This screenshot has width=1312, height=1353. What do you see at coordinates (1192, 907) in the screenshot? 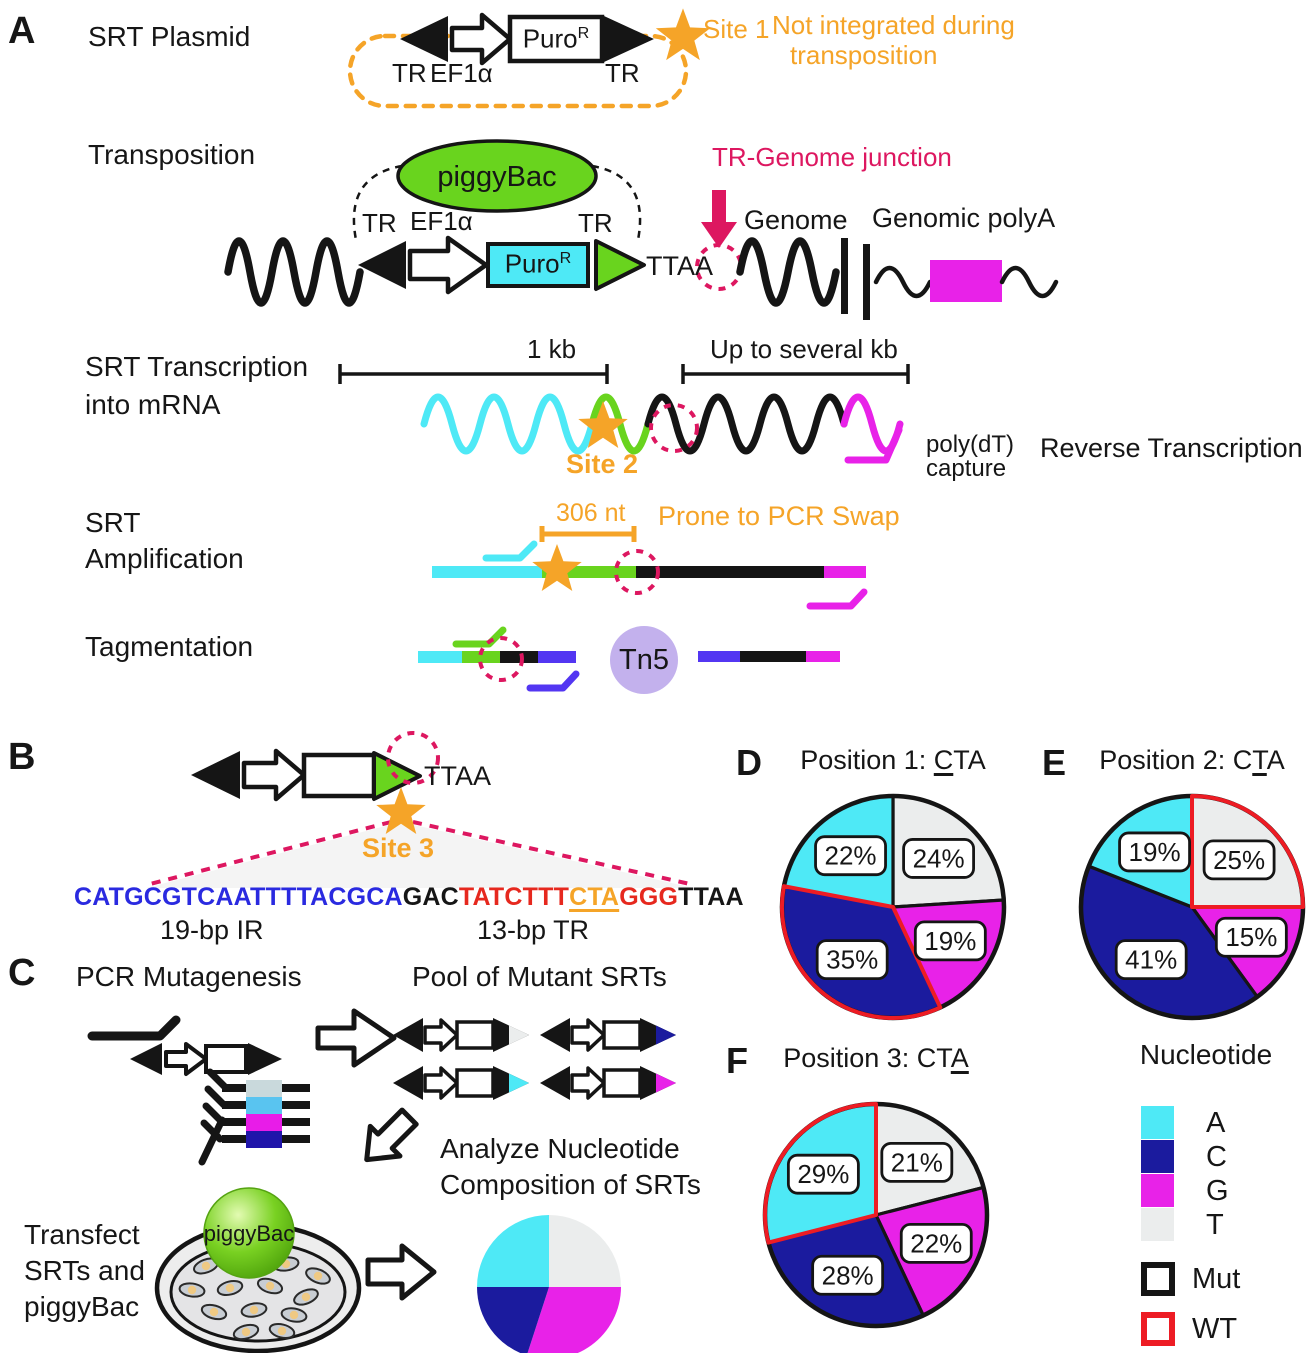
I see `pie-chart-position-2: 25% 15% 41% 19%` at bounding box center [1192, 907].